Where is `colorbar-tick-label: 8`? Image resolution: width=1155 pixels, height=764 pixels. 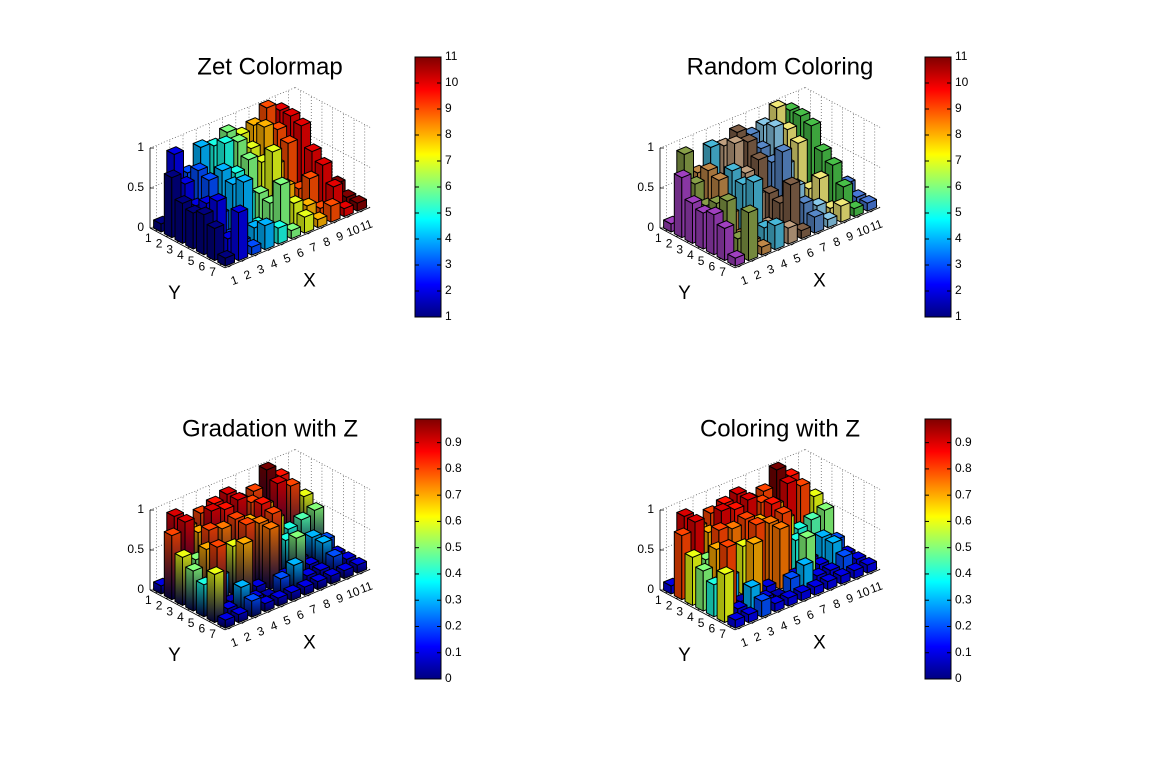
colorbar-tick-label: 8 is located at coordinates (448, 134).